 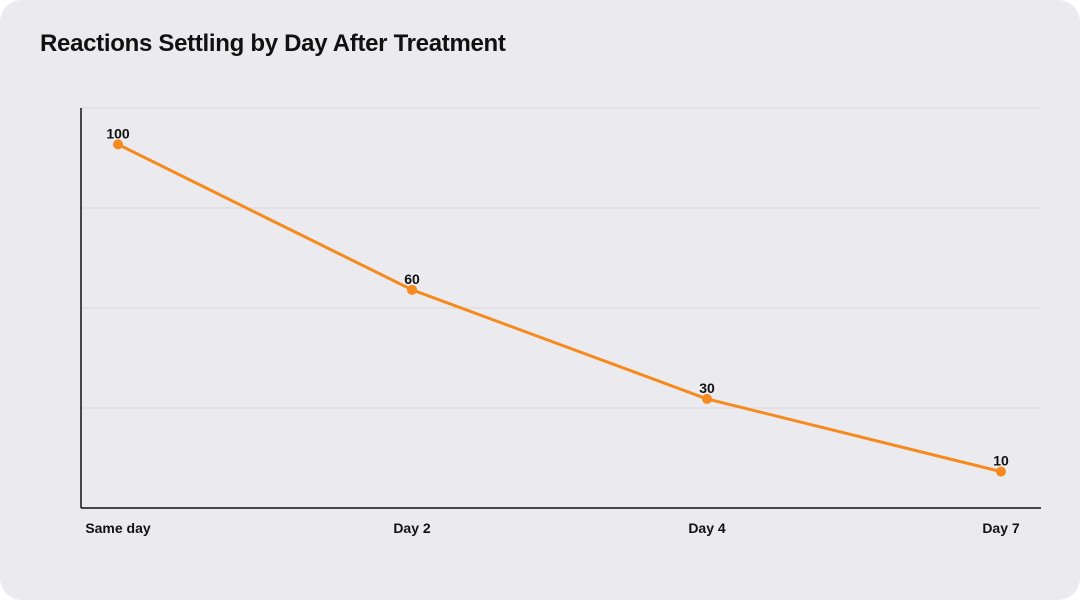 What do you see at coordinates (118, 528) in the screenshot?
I see `x-tick-label: Same day` at bounding box center [118, 528].